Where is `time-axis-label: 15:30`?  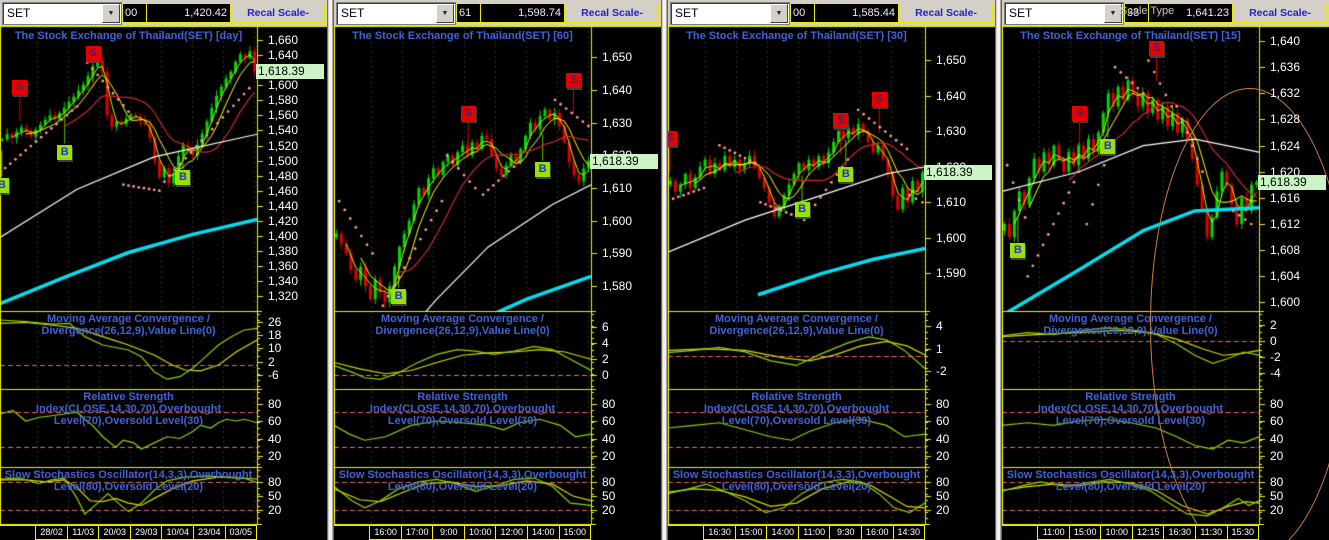 time-axis-label: 15:30 is located at coordinates (1243, 532).